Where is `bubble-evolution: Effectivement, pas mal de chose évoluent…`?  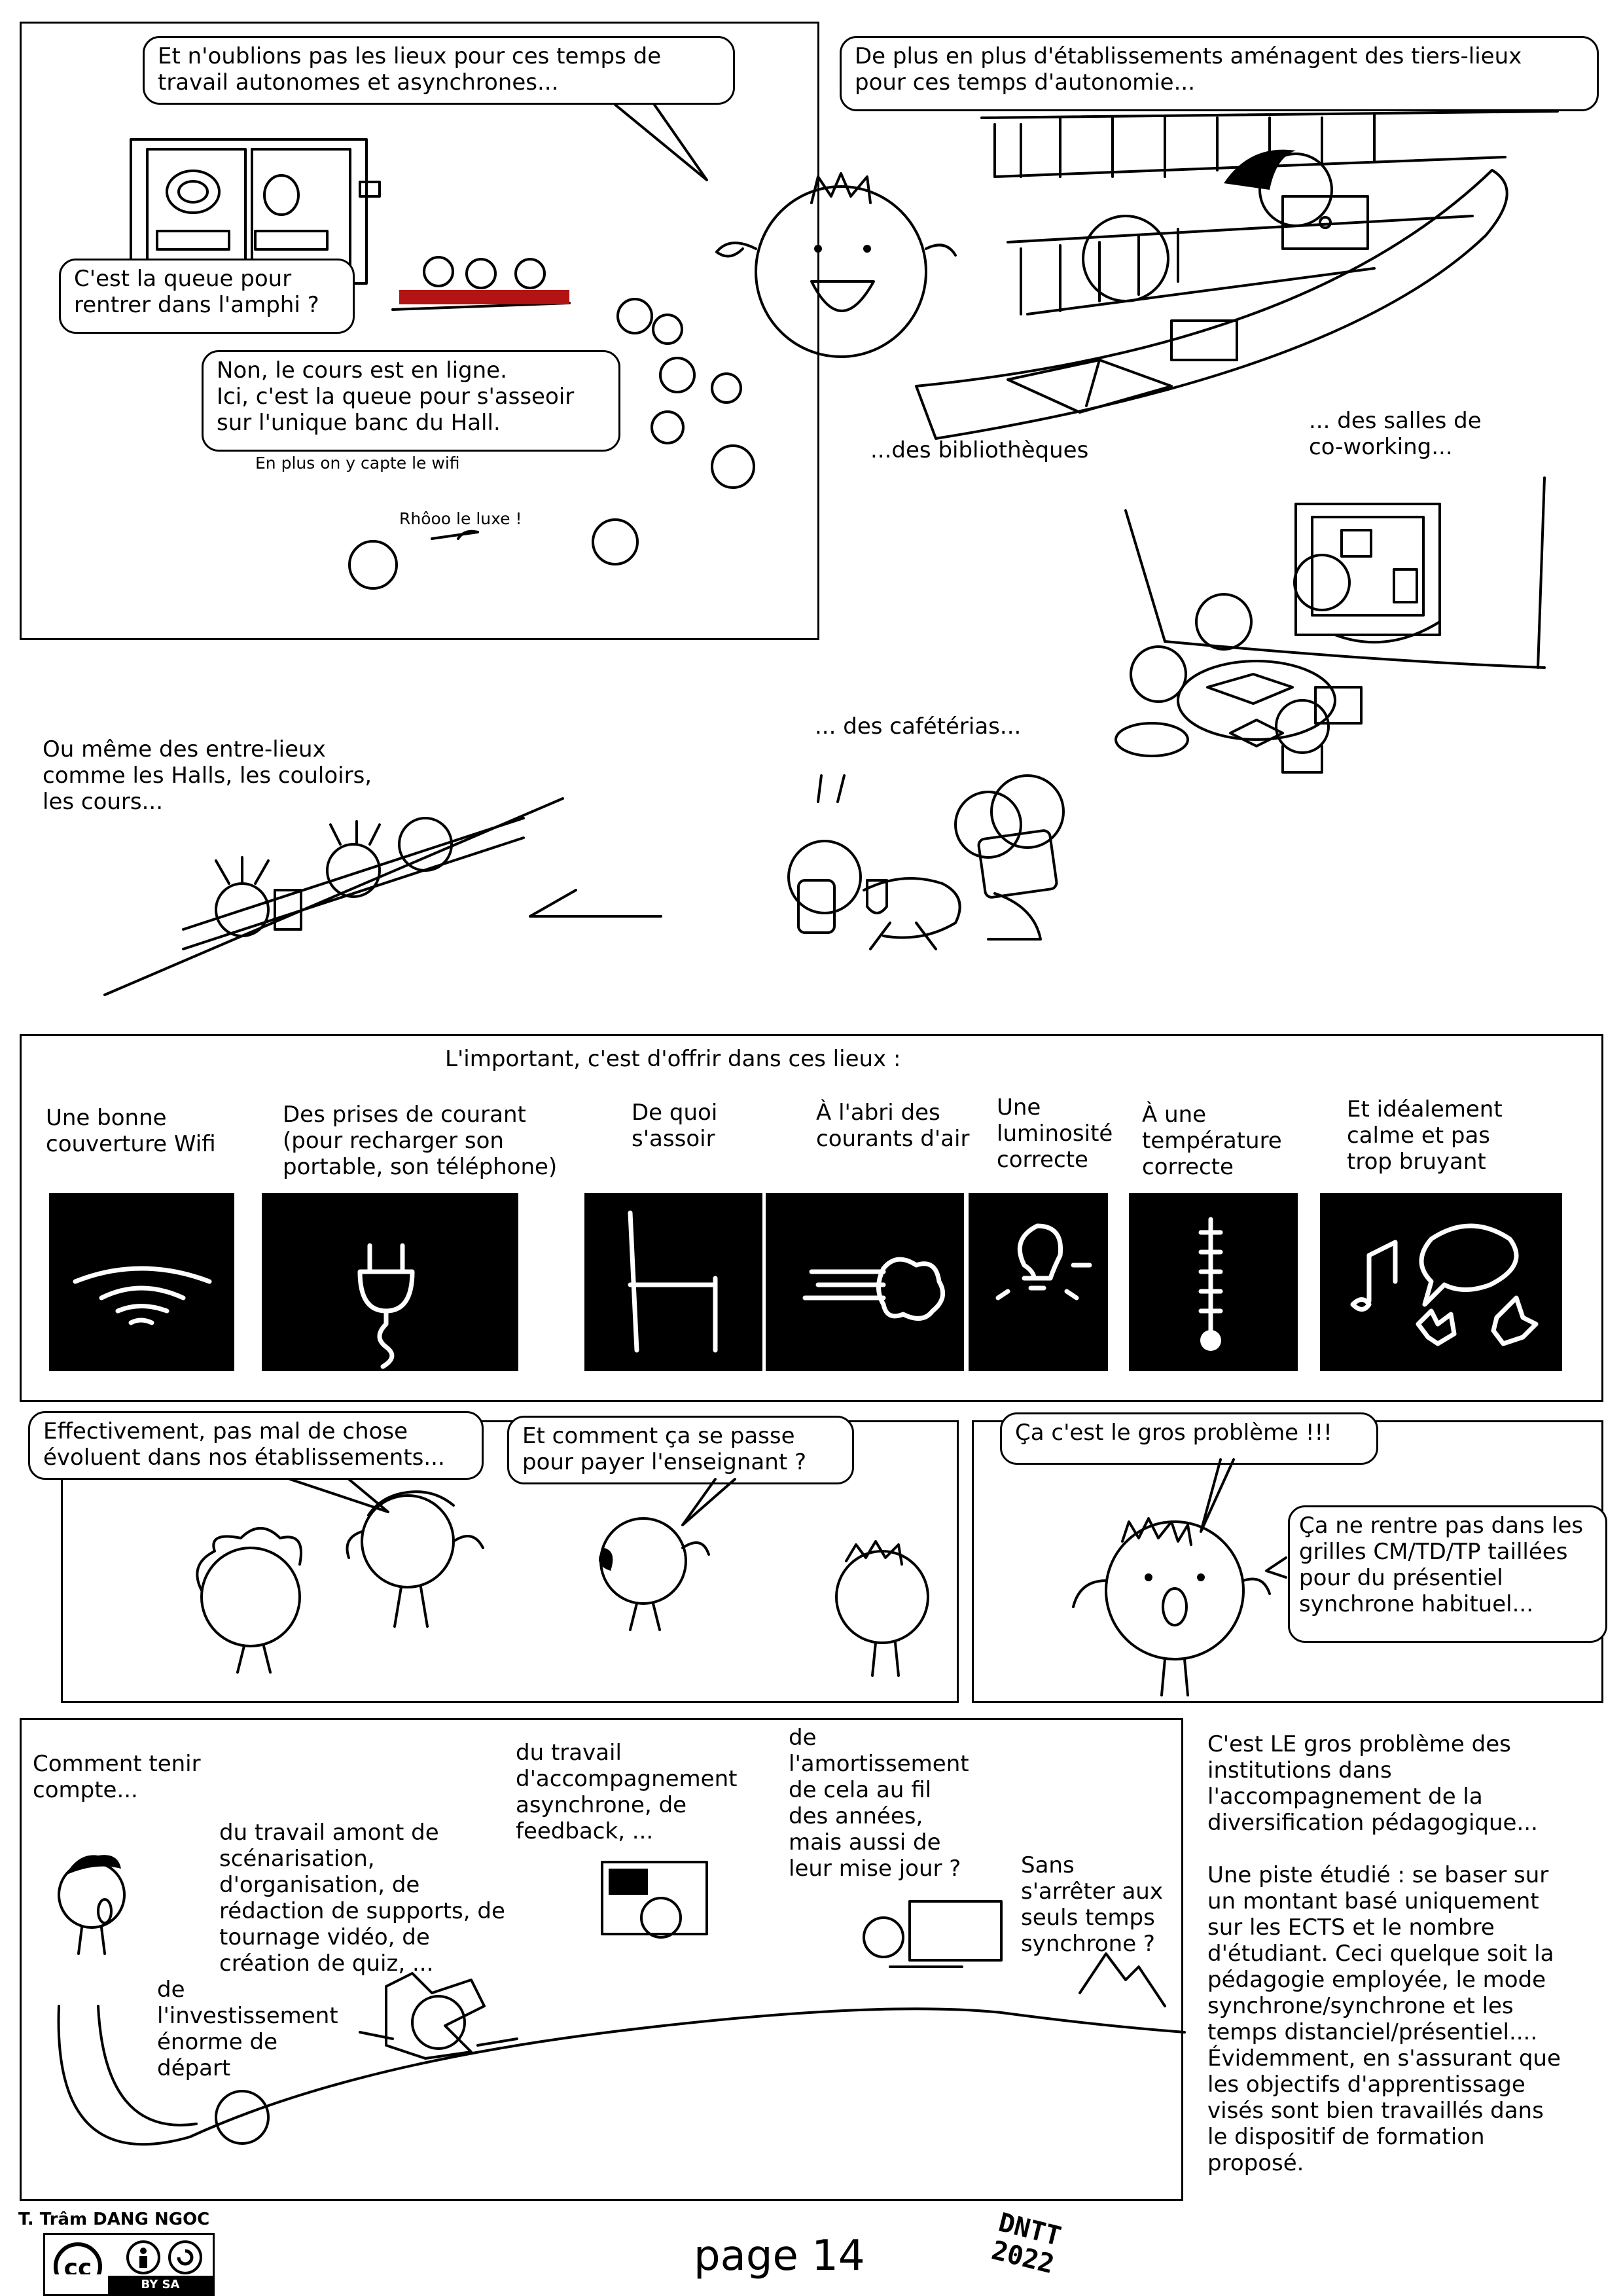
bubble-evolution: Effectivement, pas mal de chose évoluent… is located at coordinates (256, 1446).